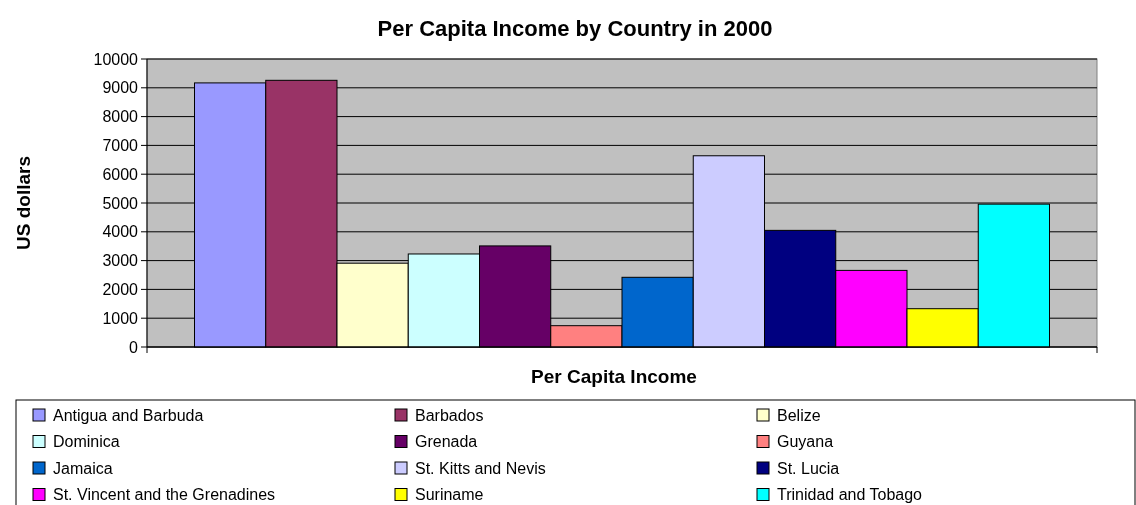 The image size is (1136, 505). What do you see at coordinates (120, 318) in the screenshot?
I see `y-tick-label: 1000` at bounding box center [120, 318].